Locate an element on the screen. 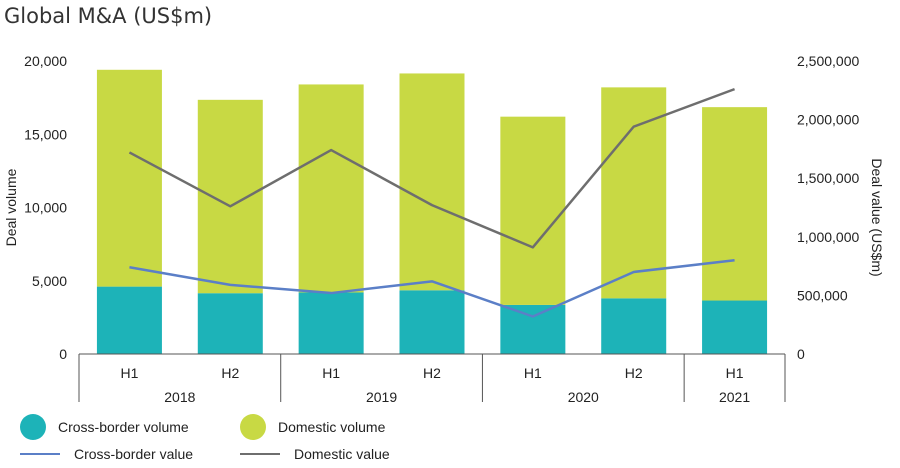 This screenshot has height=468, width=900. y2-tick-label: 0 is located at coordinates (801, 354).